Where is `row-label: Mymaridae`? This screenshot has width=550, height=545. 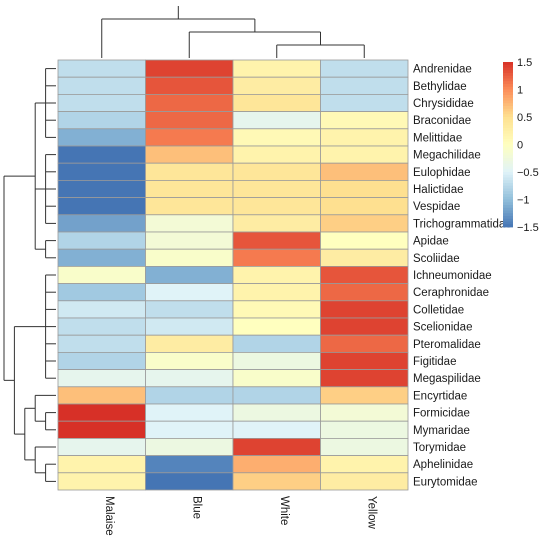 row-label: Mymaridae is located at coordinates (441, 431).